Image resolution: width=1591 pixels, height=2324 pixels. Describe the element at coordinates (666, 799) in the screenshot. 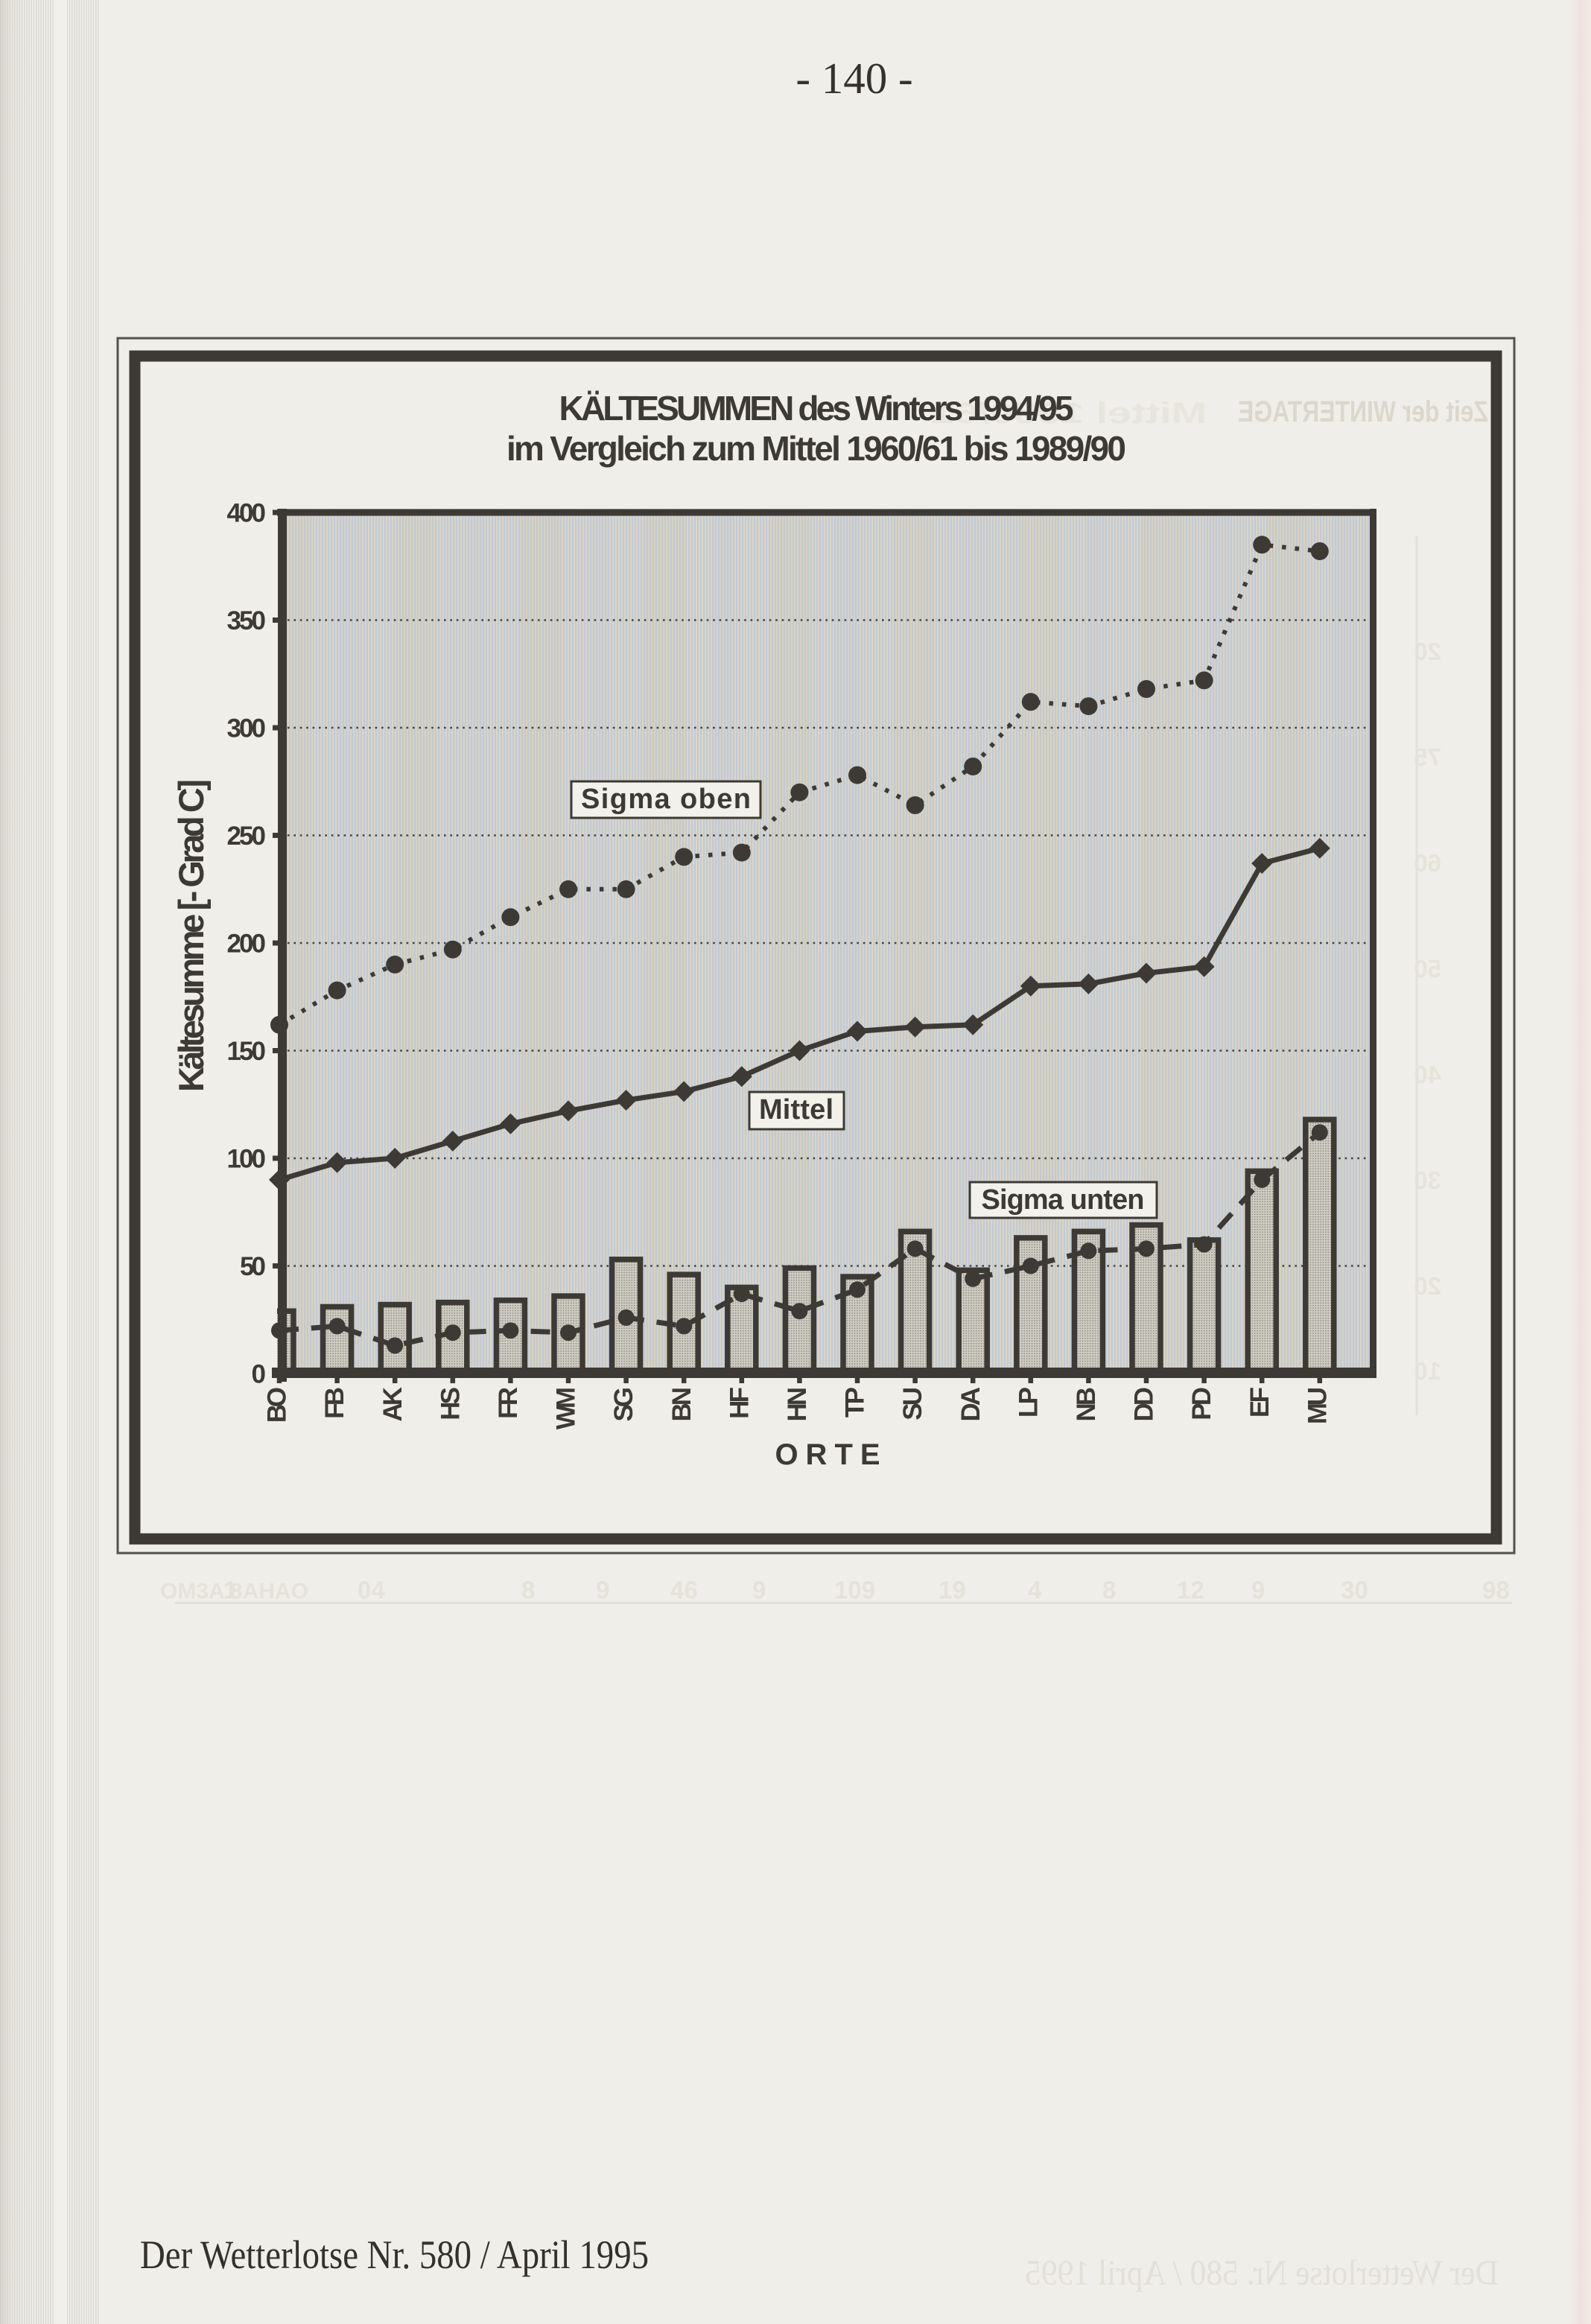

I see `svg-text: Sigma oben` at that location.